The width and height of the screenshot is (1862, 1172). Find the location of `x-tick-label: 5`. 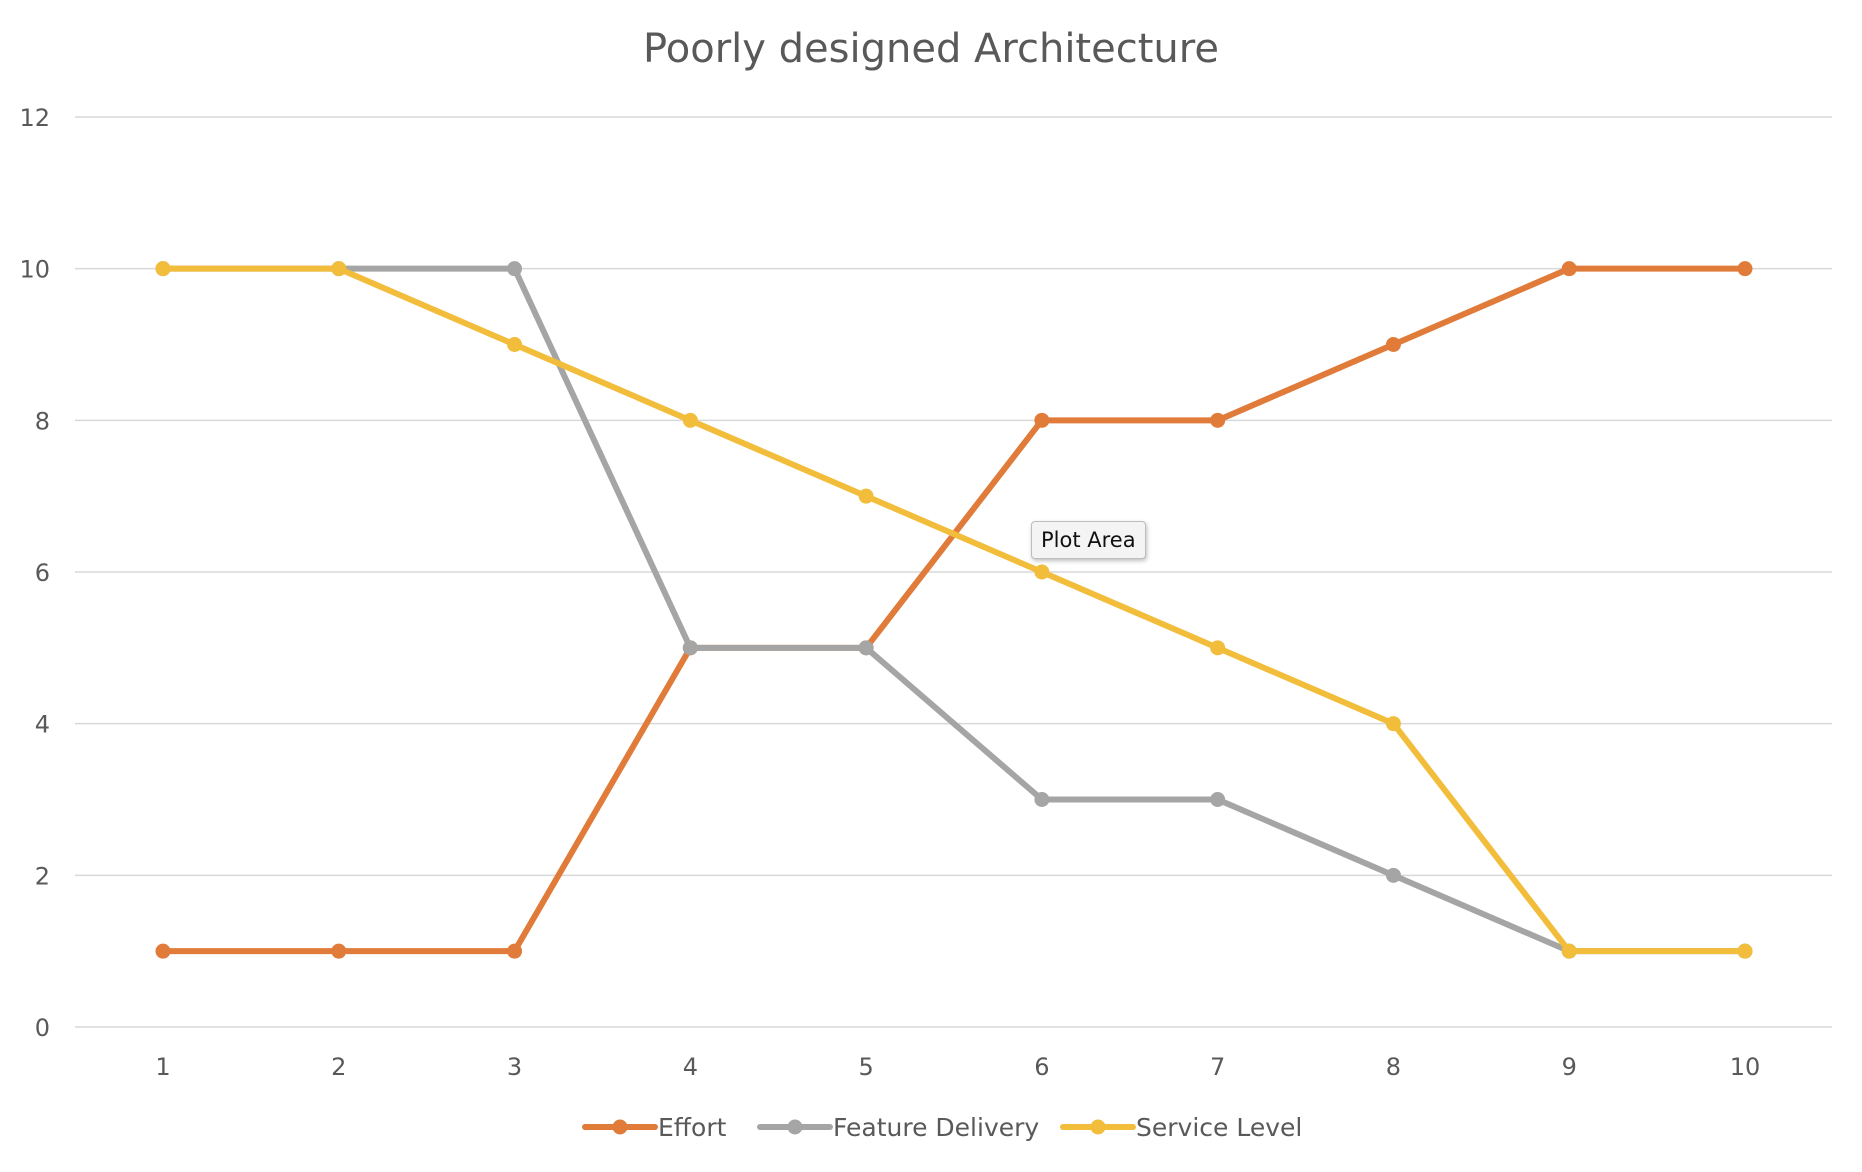

x-tick-label: 5 is located at coordinates (865, 1067).